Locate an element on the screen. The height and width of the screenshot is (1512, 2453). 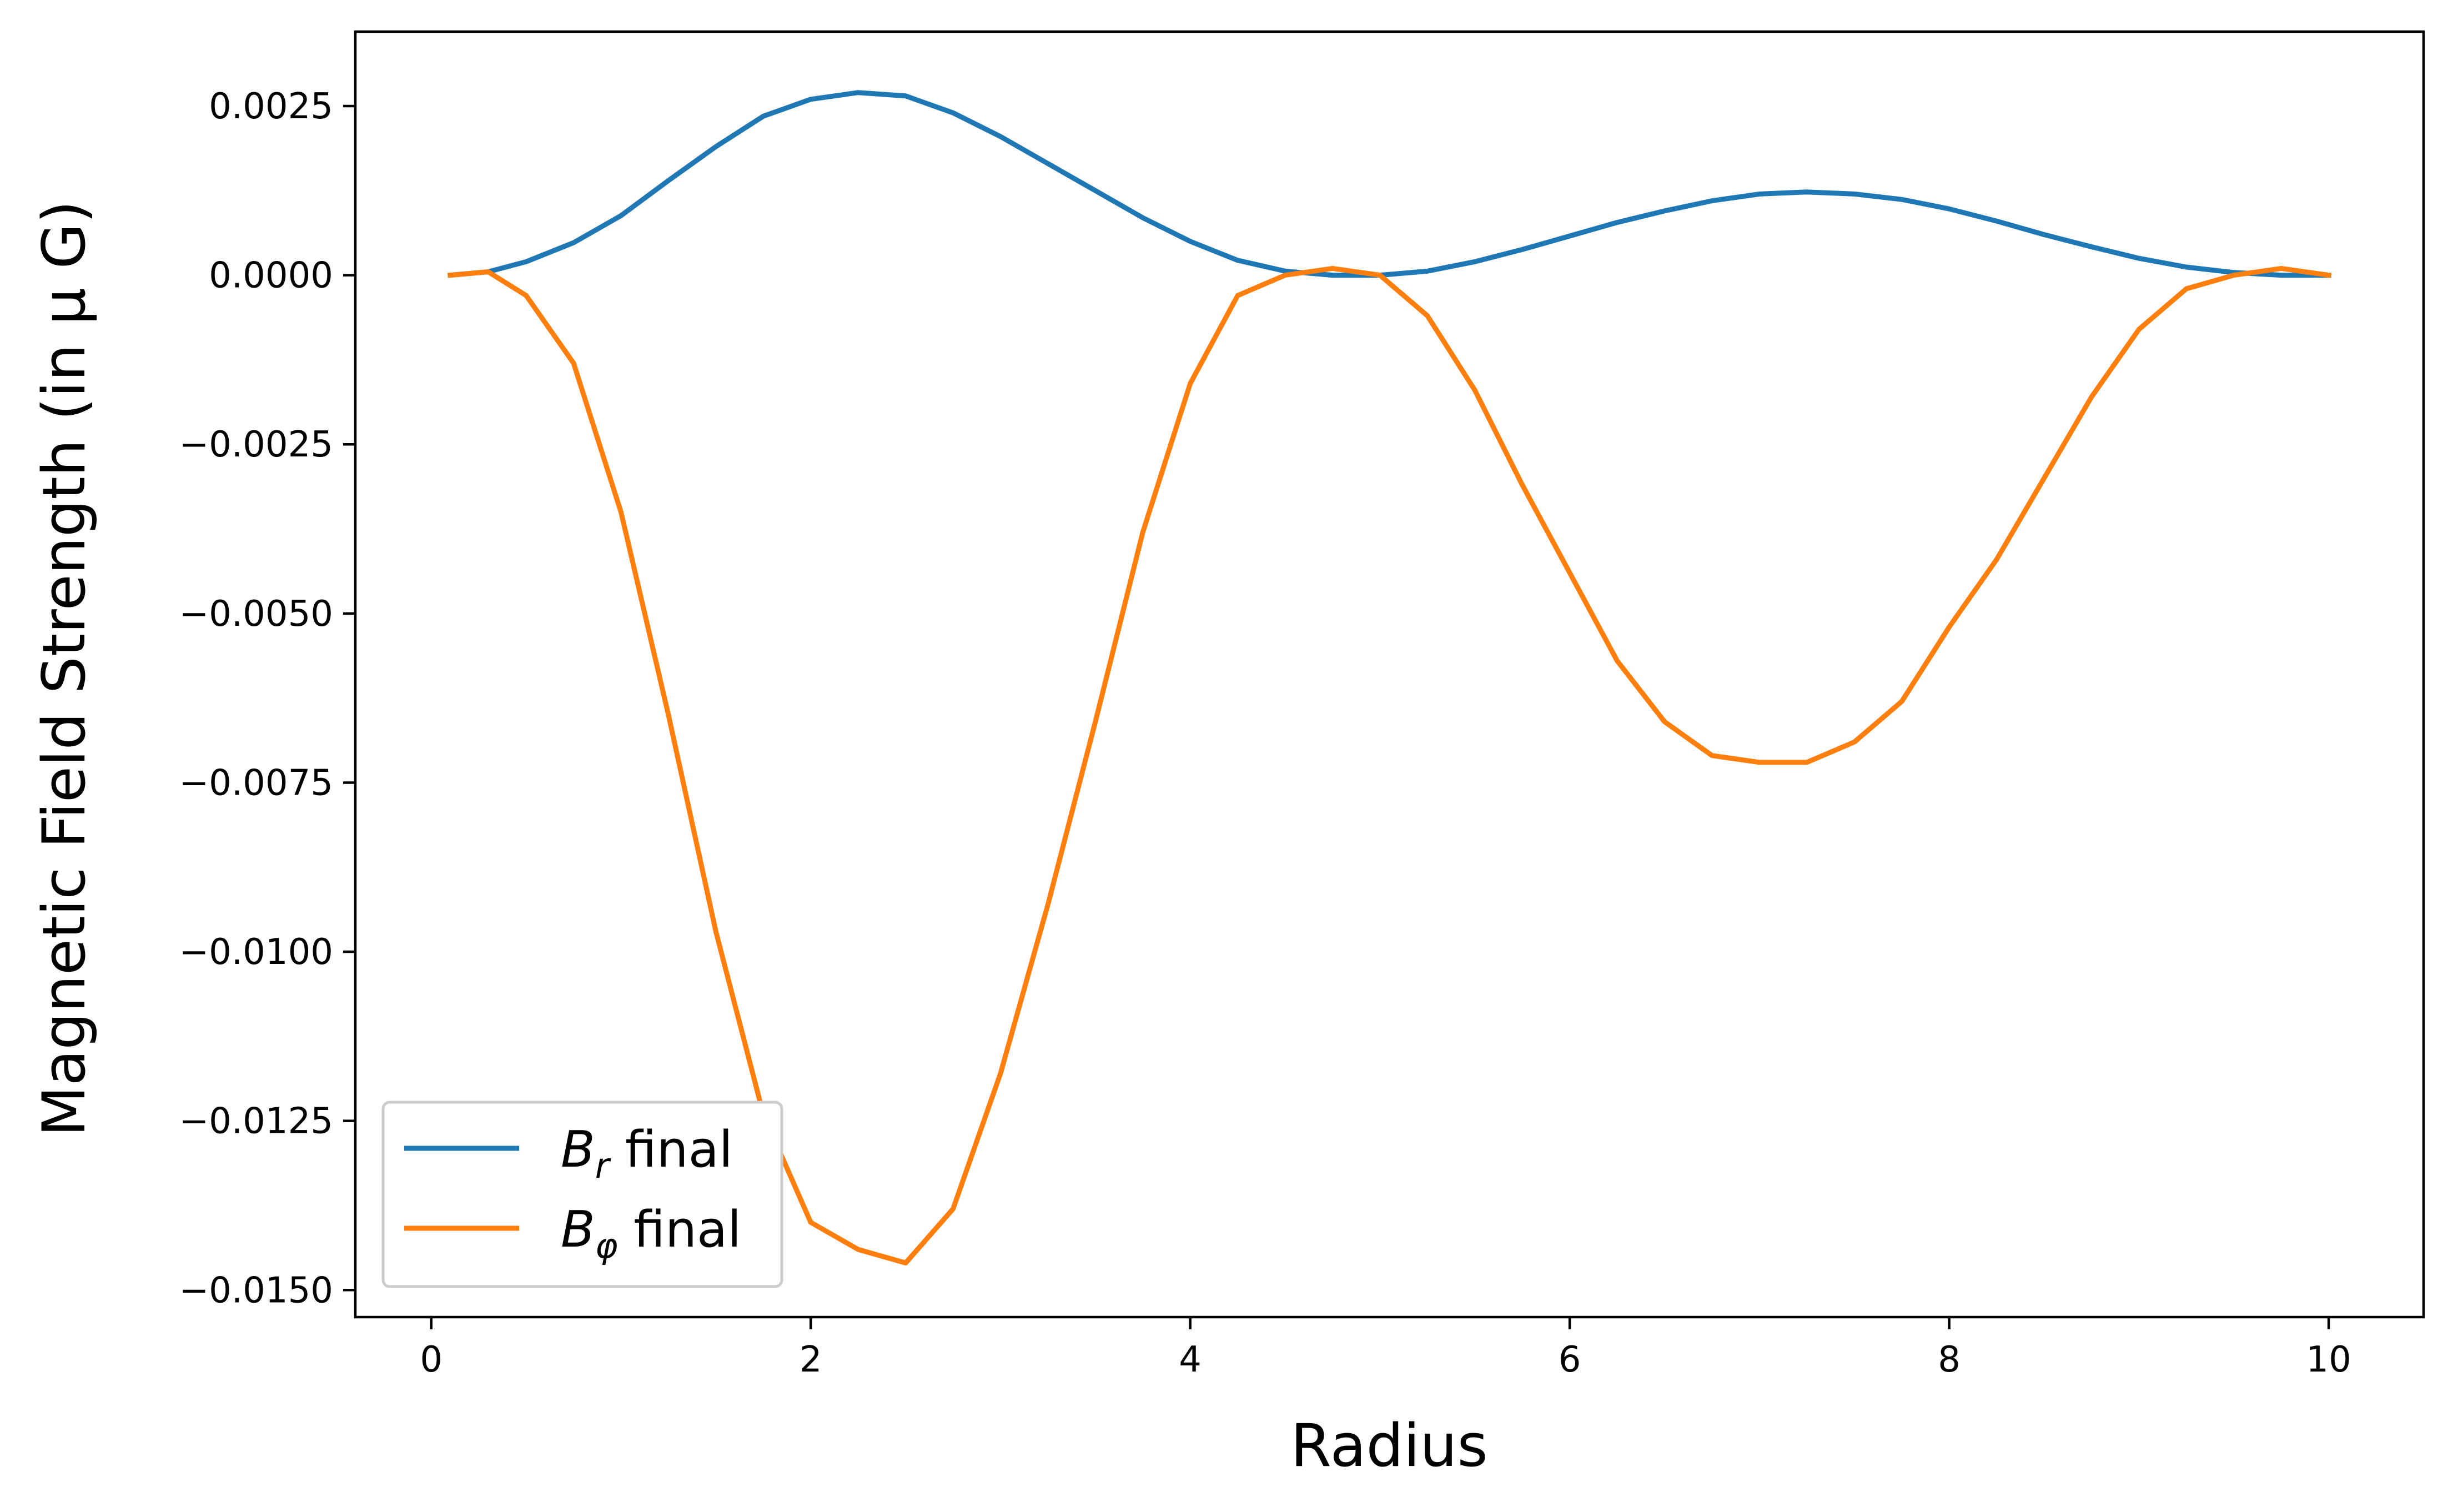
y-tick-label-6: −0.0125 is located at coordinates (256, 1121).